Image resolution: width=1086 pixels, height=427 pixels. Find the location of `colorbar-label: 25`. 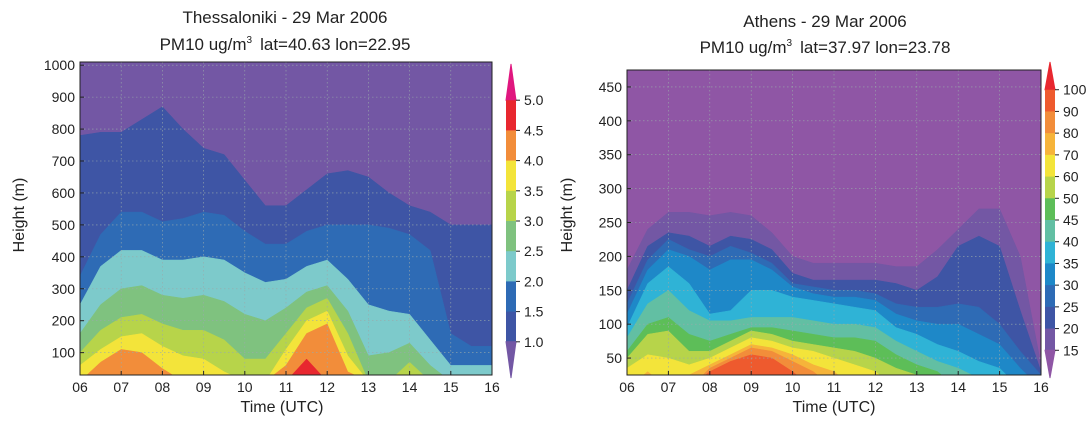

colorbar-label: 25 is located at coordinates (1071, 307).